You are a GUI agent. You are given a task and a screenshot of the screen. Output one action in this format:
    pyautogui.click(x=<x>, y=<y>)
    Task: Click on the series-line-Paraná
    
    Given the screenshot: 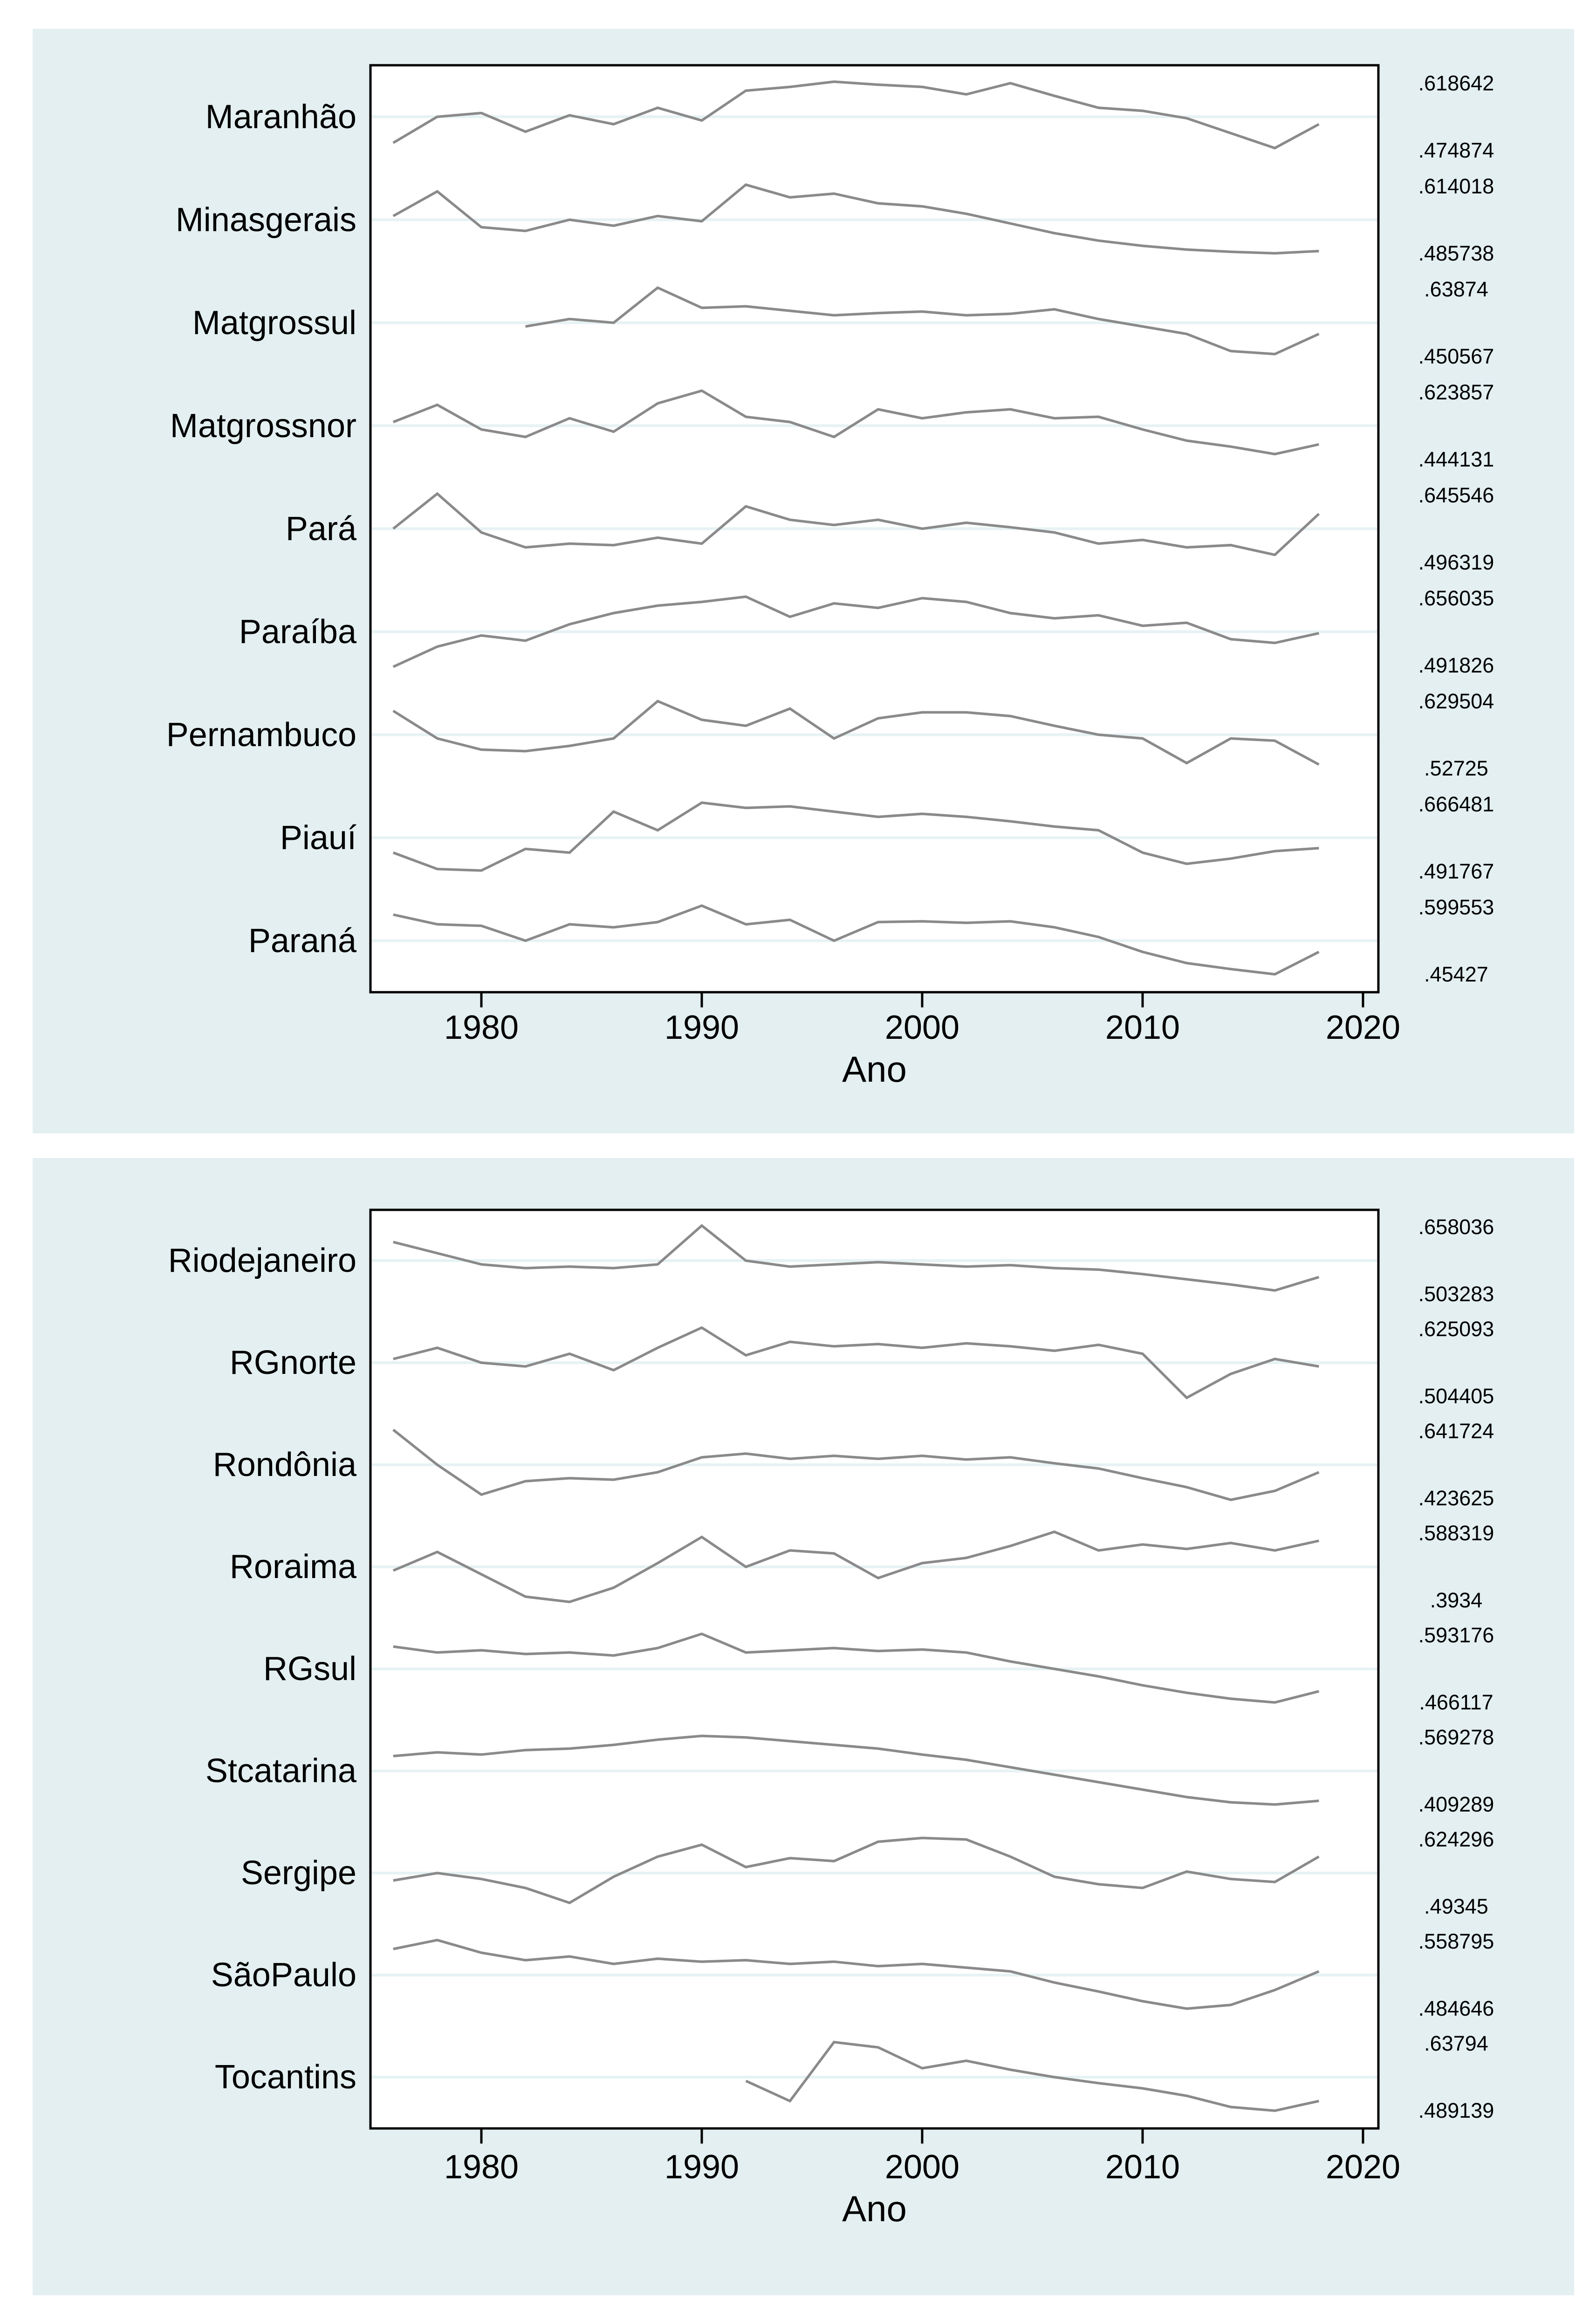 What is the action you would take?
    pyautogui.click(x=856, y=940)
    